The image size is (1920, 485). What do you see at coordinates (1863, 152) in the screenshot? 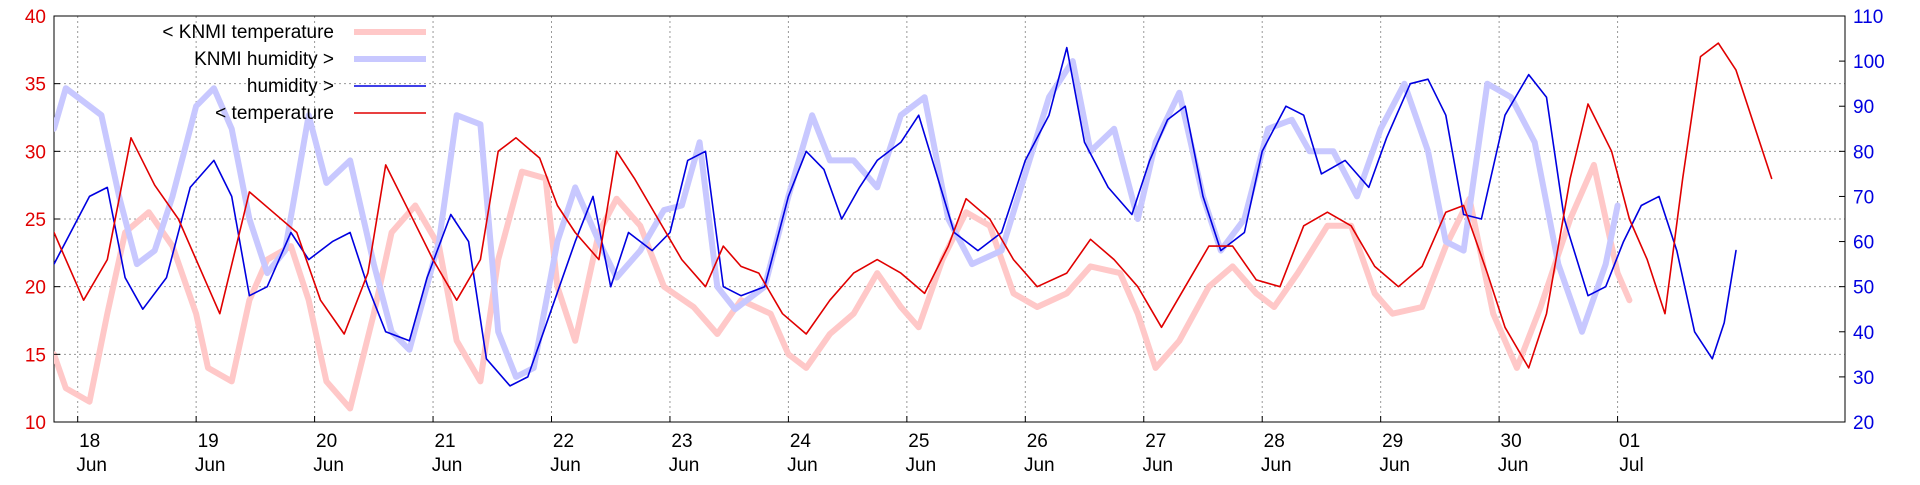
I see `y-right-tick-label: 80` at bounding box center [1863, 152].